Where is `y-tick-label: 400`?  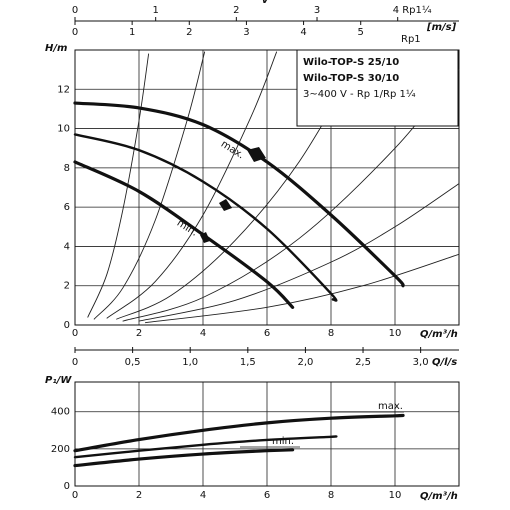
y-tick-label: 400 is located at coordinates (60, 412).